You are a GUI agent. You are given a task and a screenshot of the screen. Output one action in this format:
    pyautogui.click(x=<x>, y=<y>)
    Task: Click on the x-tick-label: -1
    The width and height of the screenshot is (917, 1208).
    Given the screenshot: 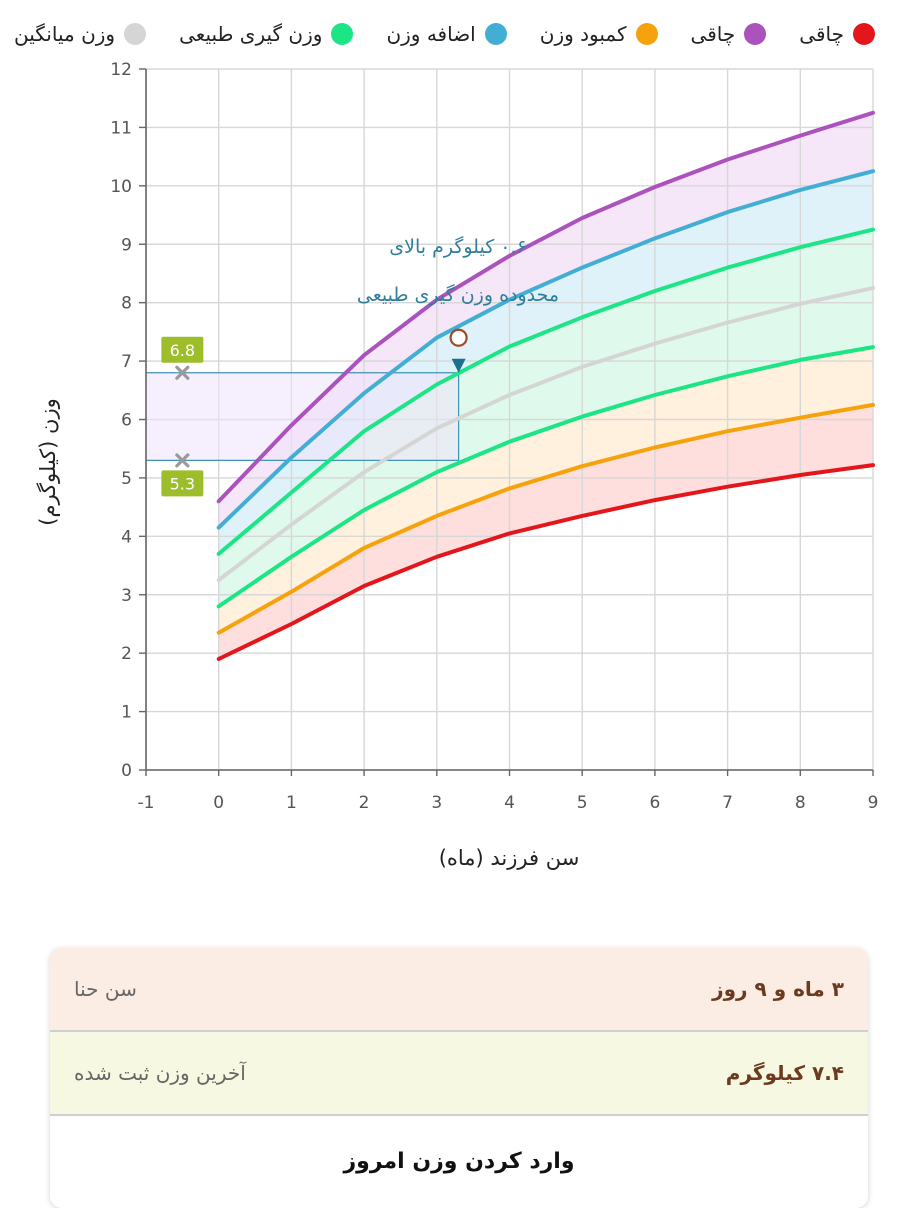 What is the action you would take?
    pyautogui.click(x=146, y=803)
    